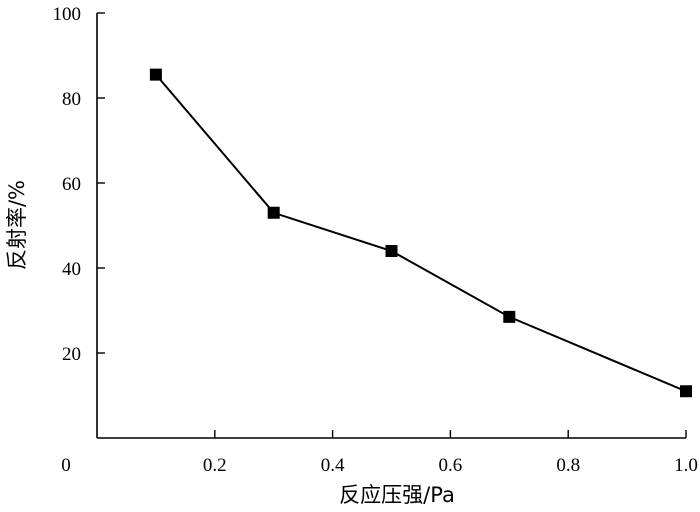 This screenshot has height=512, width=700. Describe the element at coordinates (397, 495) in the screenshot. I see `x-axis-title: 反应压强/Pa` at that location.